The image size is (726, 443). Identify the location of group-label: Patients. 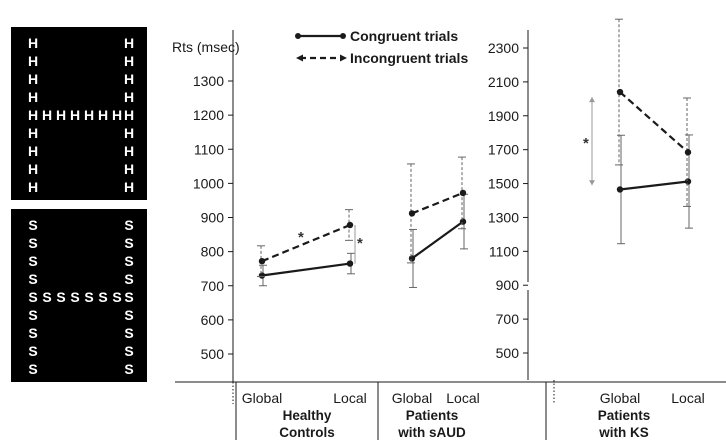
(624, 415).